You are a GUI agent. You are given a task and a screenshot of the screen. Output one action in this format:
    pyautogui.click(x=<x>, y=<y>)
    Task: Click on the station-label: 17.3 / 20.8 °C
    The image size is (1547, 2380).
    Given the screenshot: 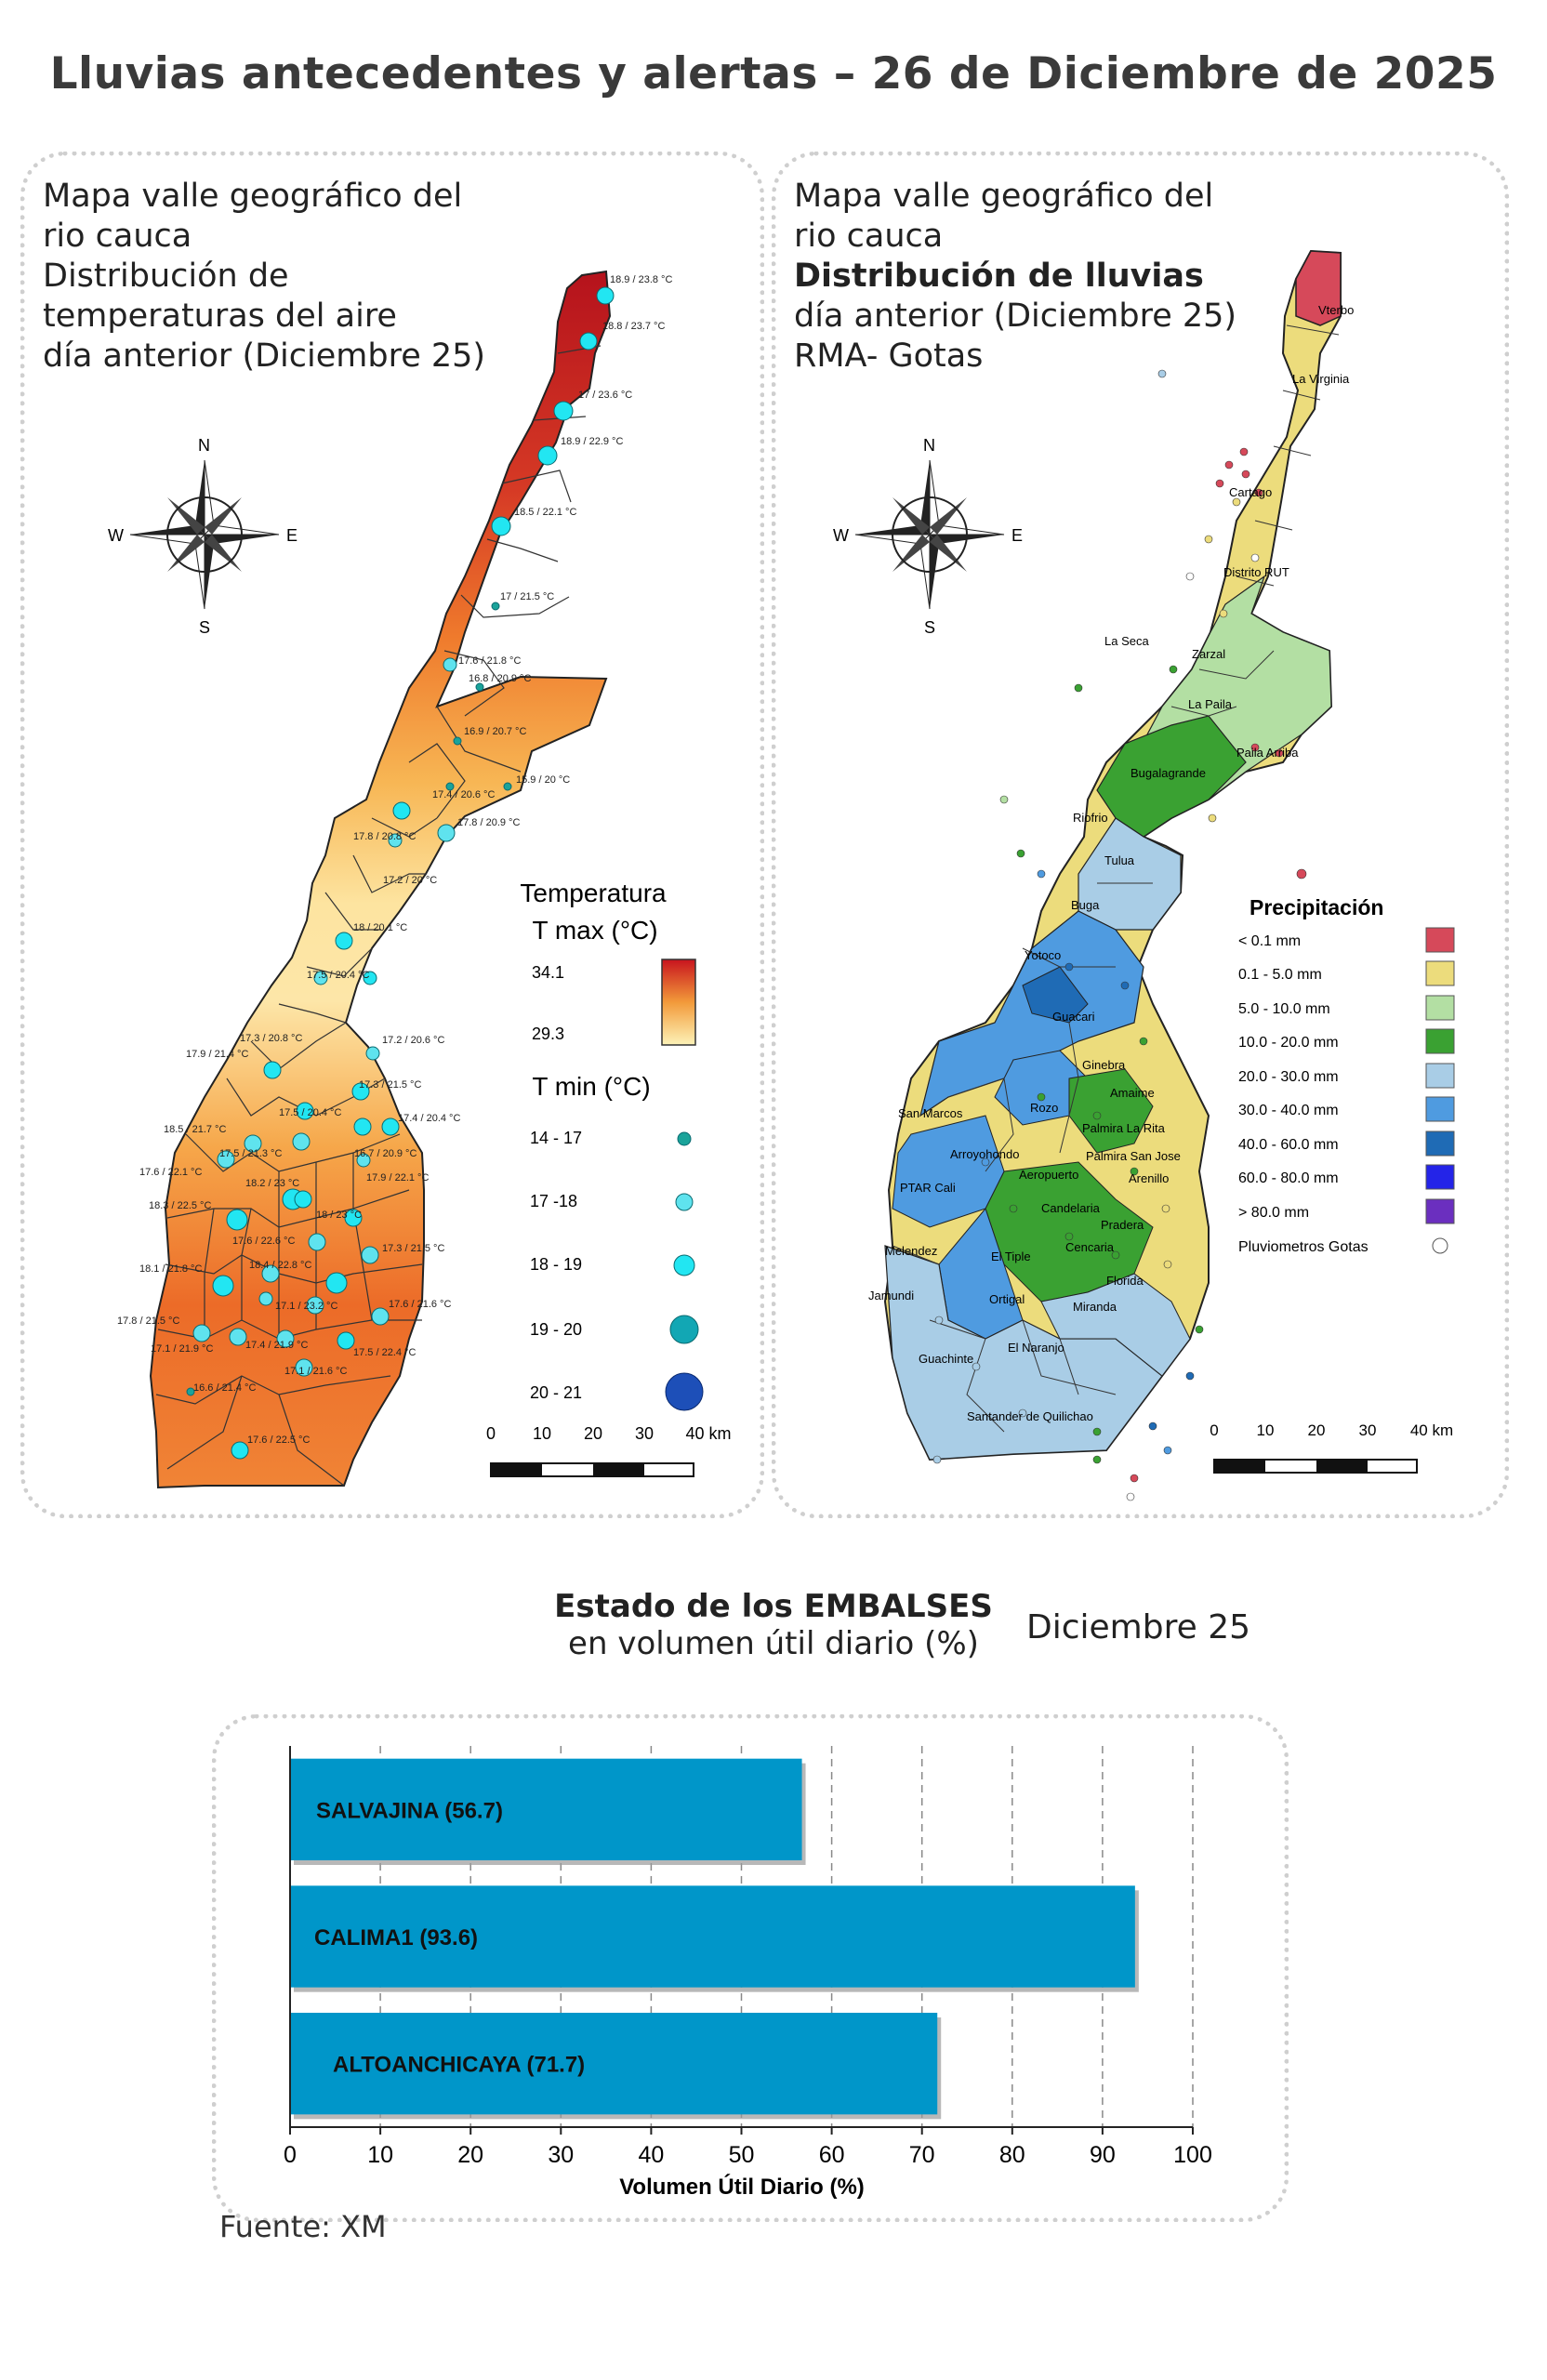 What is the action you would take?
    pyautogui.click(x=271, y=1038)
    